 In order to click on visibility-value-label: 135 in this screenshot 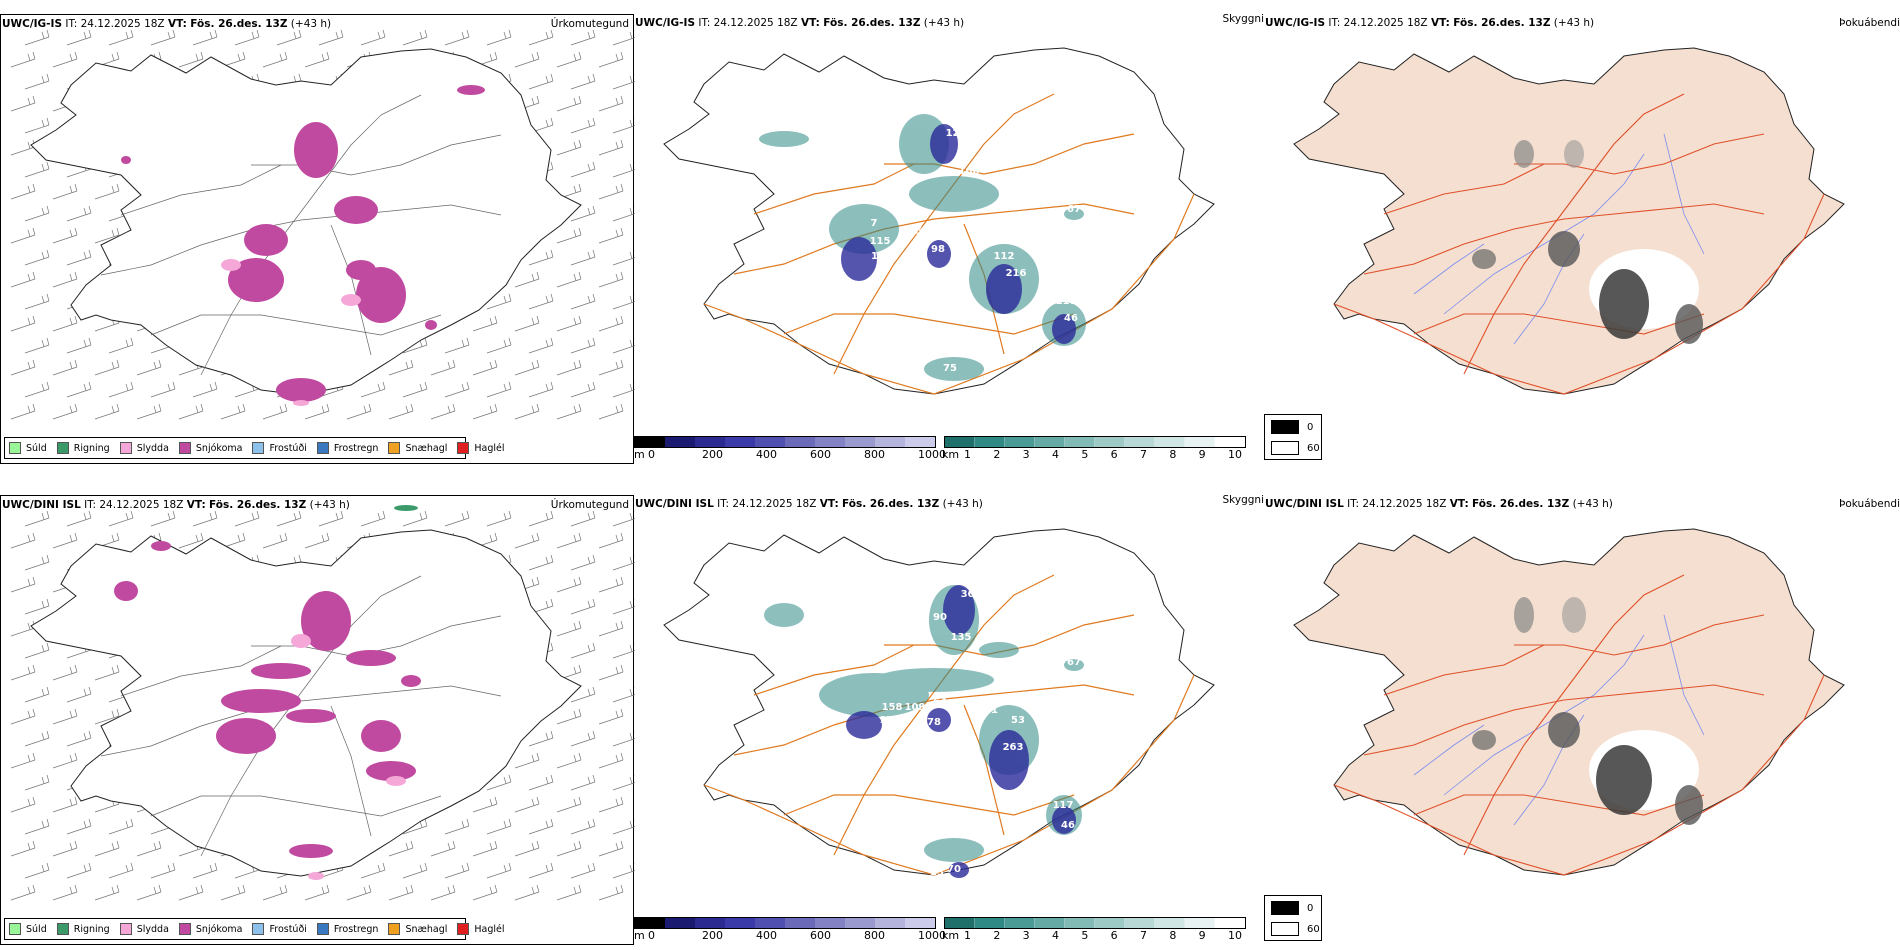, I will do `click(961, 637)`.